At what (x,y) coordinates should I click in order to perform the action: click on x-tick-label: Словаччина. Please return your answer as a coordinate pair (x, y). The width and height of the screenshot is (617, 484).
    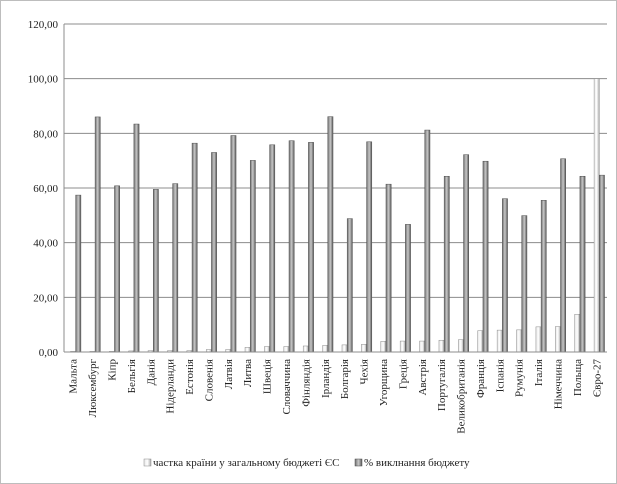
    Looking at the image, I should click on (287, 387).